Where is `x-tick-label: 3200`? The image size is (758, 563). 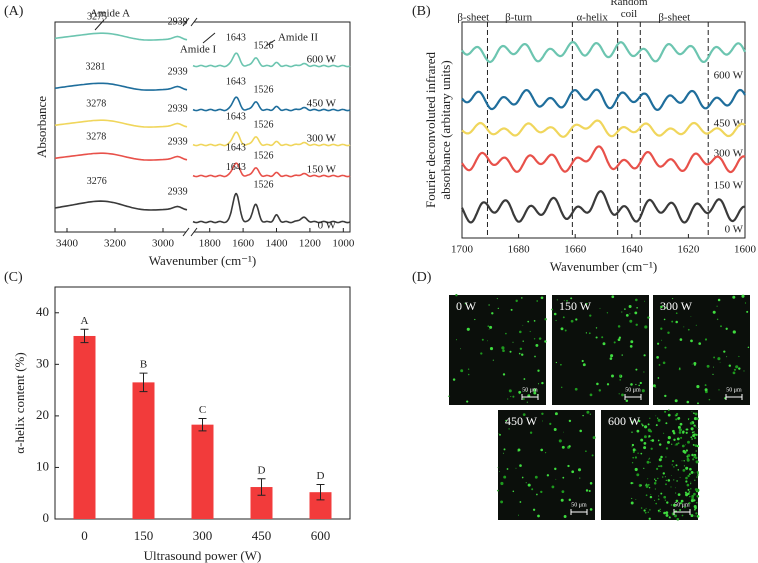 x-tick-label: 3200 is located at coordinates (115, 244).